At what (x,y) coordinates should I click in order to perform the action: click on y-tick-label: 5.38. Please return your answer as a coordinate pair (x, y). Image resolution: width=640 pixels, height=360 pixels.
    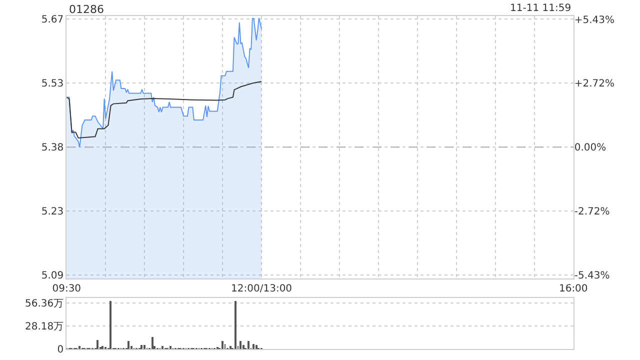
    Looking at the image, I should click on (52, 148).